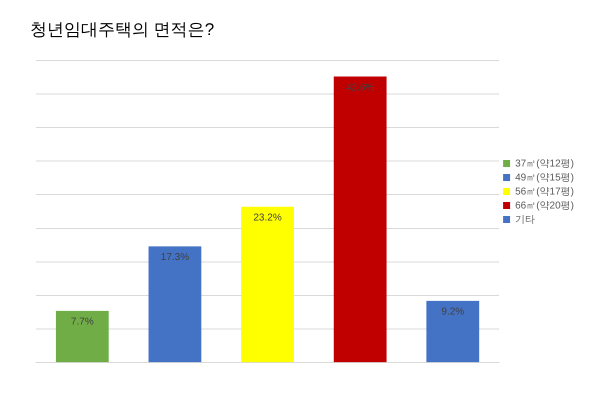  What do you see at coordinates (544, 164) in the screenshot?
I see `legend-label: 37㎡(약12평)` at bounding box center [544, 164].